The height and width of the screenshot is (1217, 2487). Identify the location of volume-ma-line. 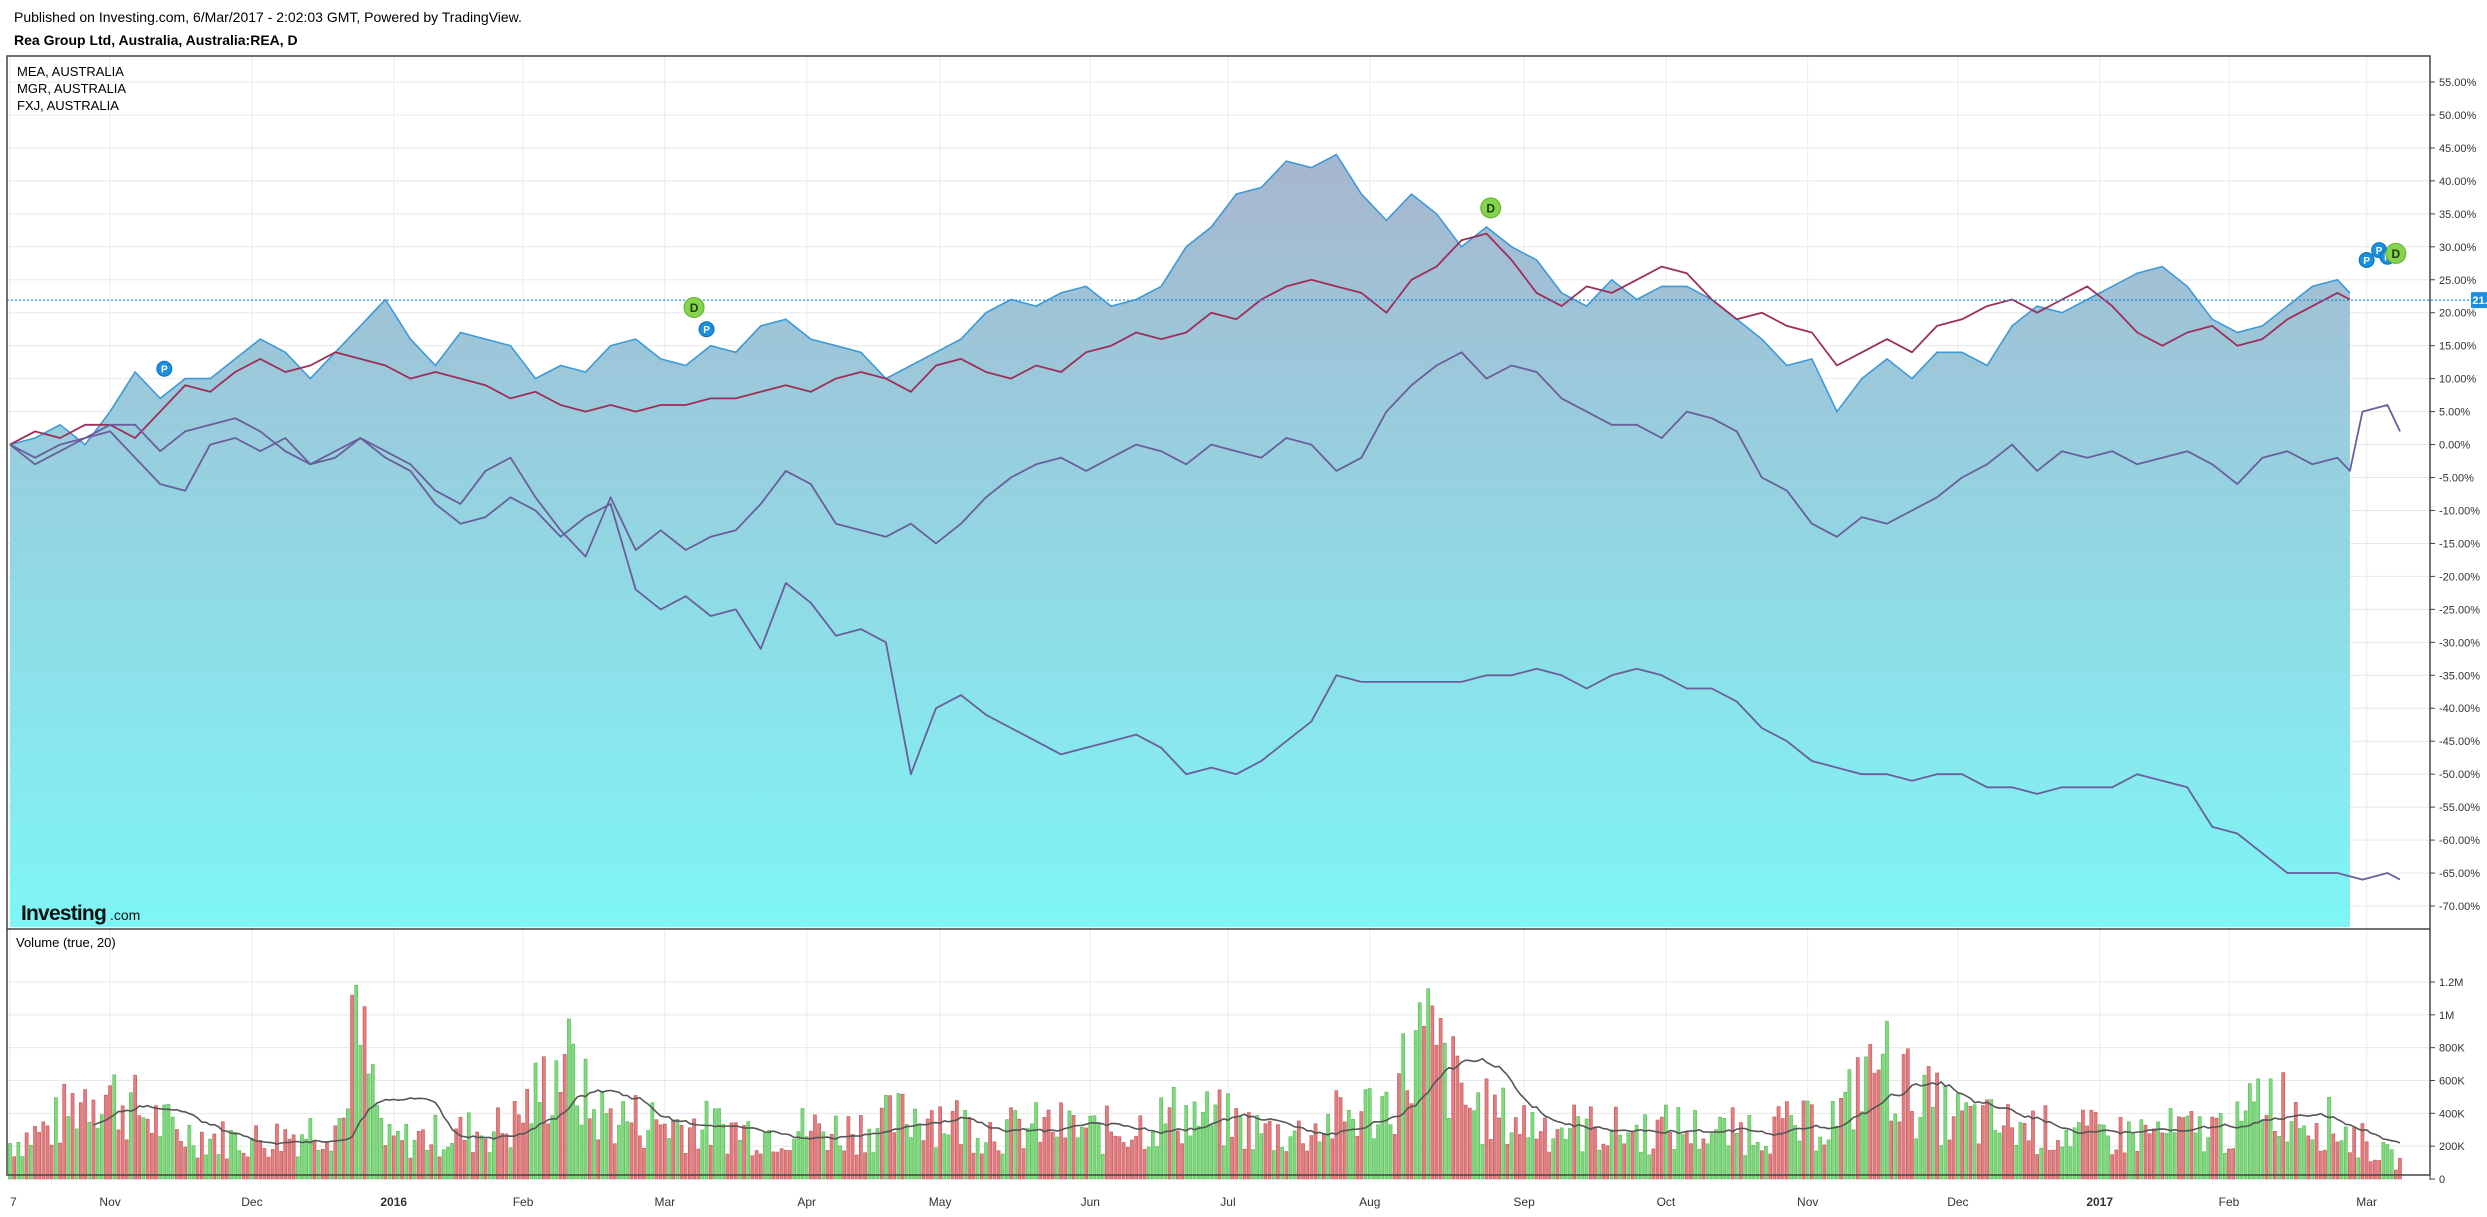
(1247, 1101).